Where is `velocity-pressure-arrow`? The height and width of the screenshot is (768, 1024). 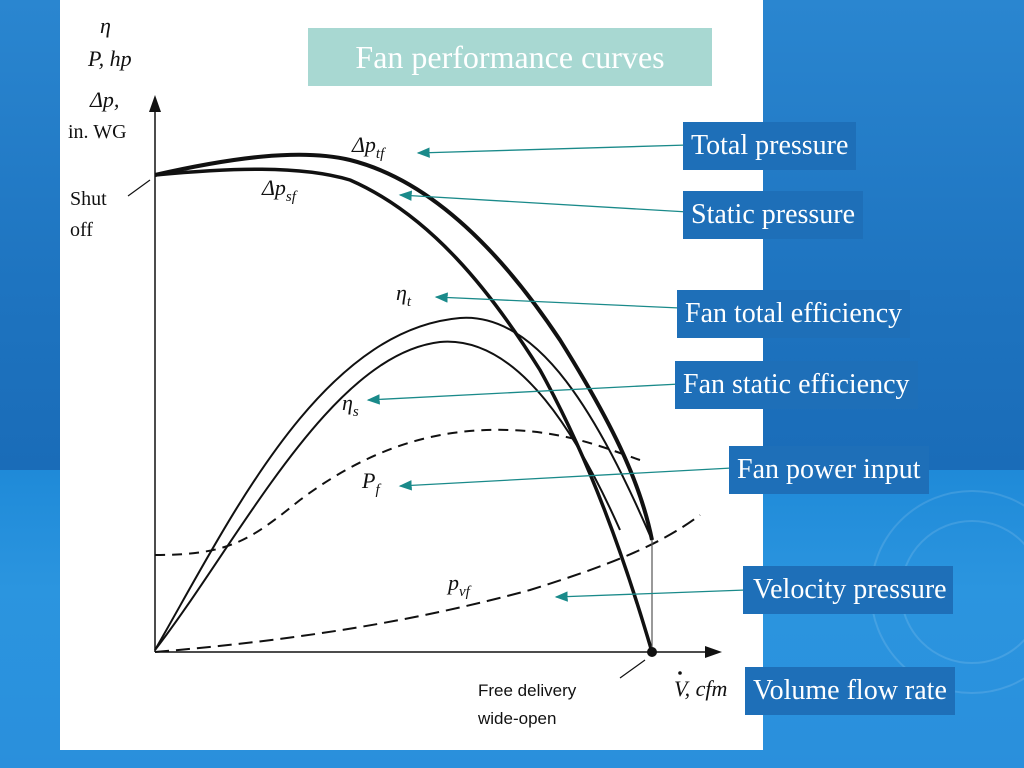 velocity-pressure-arrow is located at coordinates (650, 595).